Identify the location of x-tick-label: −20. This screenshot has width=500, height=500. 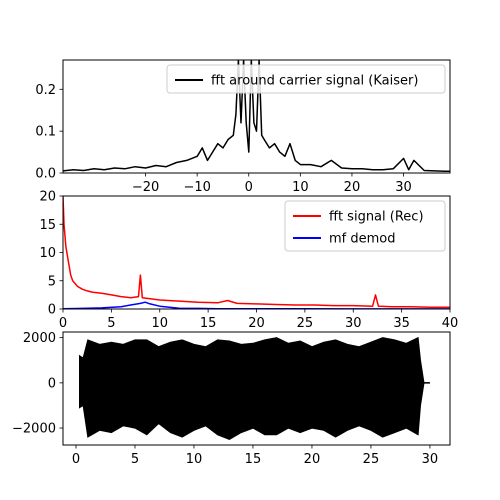
(145, 187).